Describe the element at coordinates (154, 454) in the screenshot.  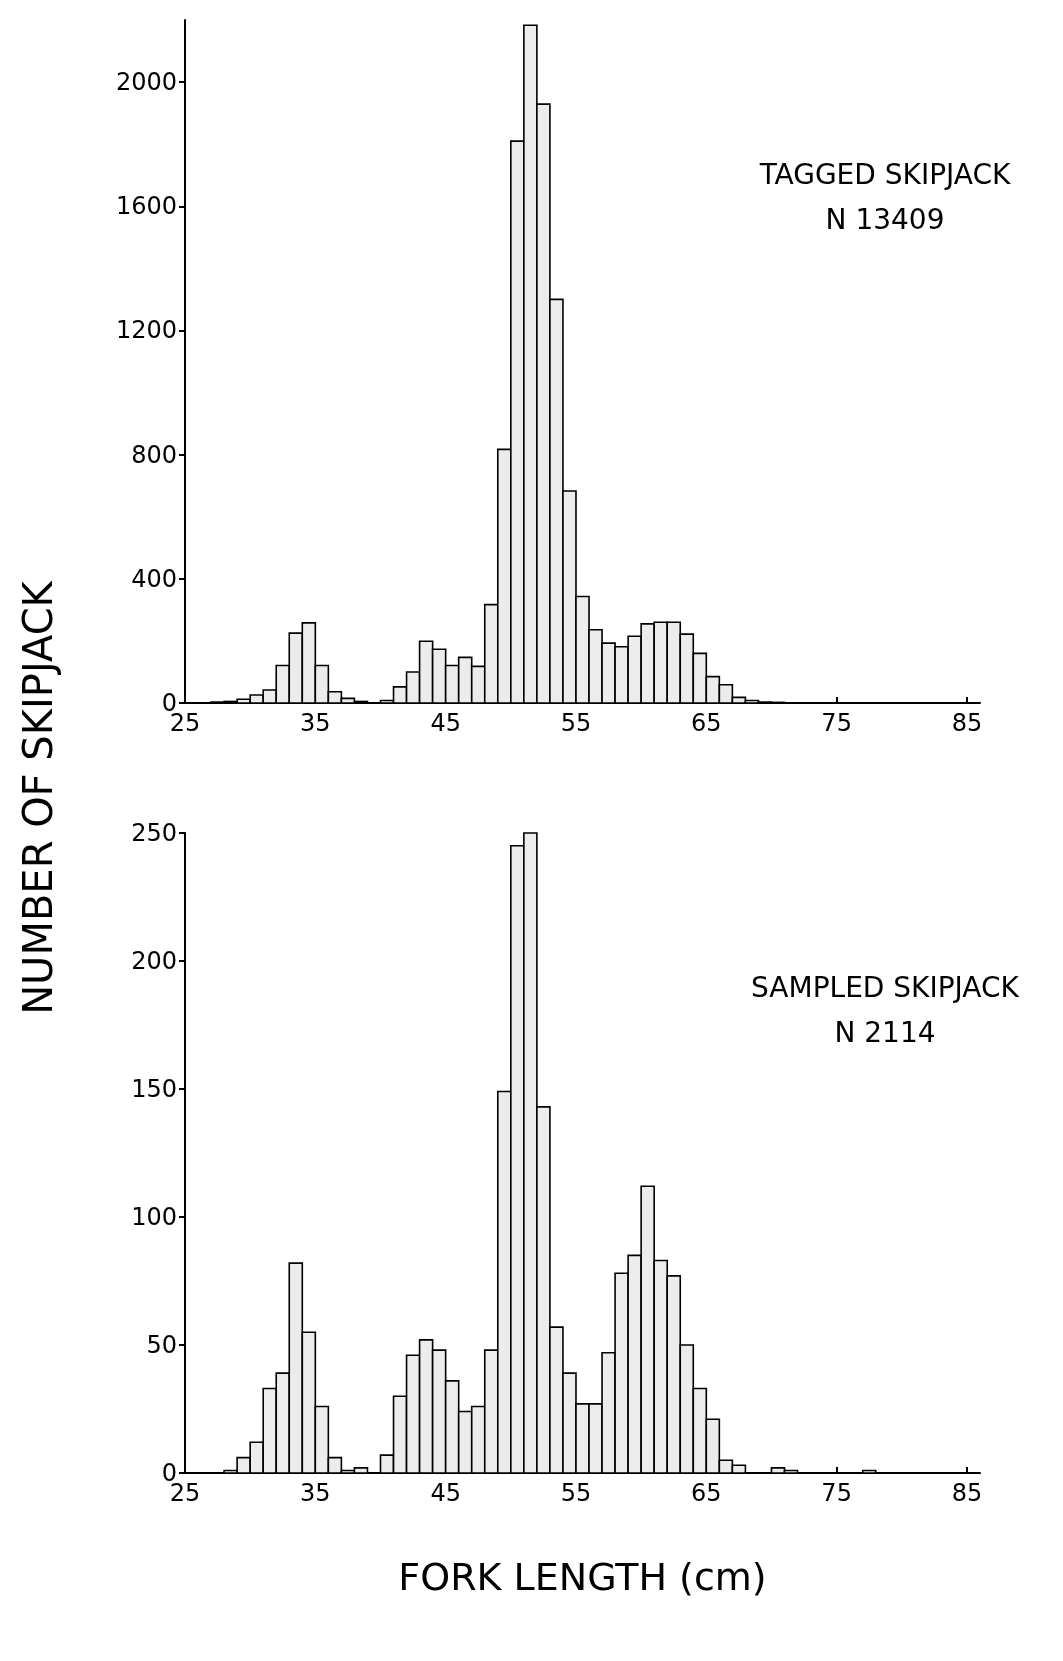
I see `y-tick-label: 800` at that location.